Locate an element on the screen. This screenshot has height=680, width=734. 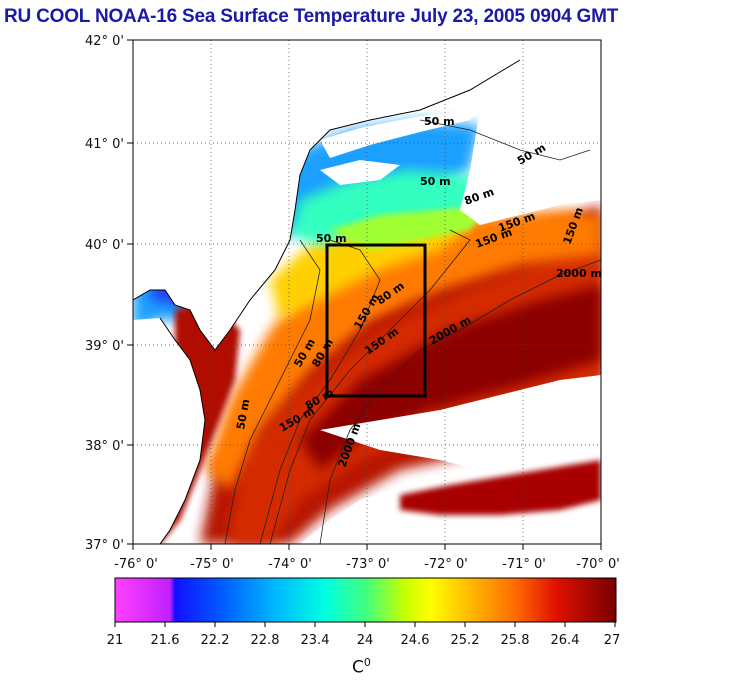
lat-label: 39° 0' is located at coordinates (104, 346).